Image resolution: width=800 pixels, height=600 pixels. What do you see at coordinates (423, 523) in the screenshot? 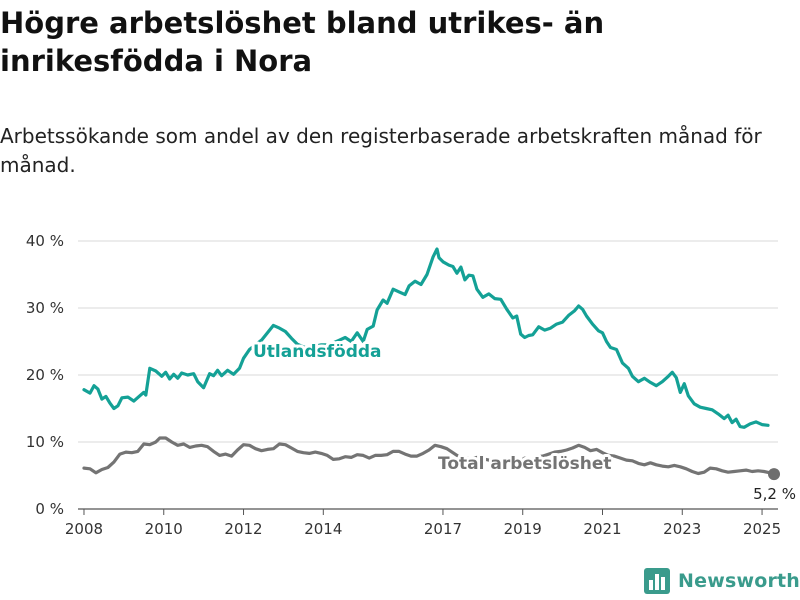
I see `x-axis: 2008 2010 2012 2014 2017 2019 2021 2023 2025` at bounding box center [423, 523].